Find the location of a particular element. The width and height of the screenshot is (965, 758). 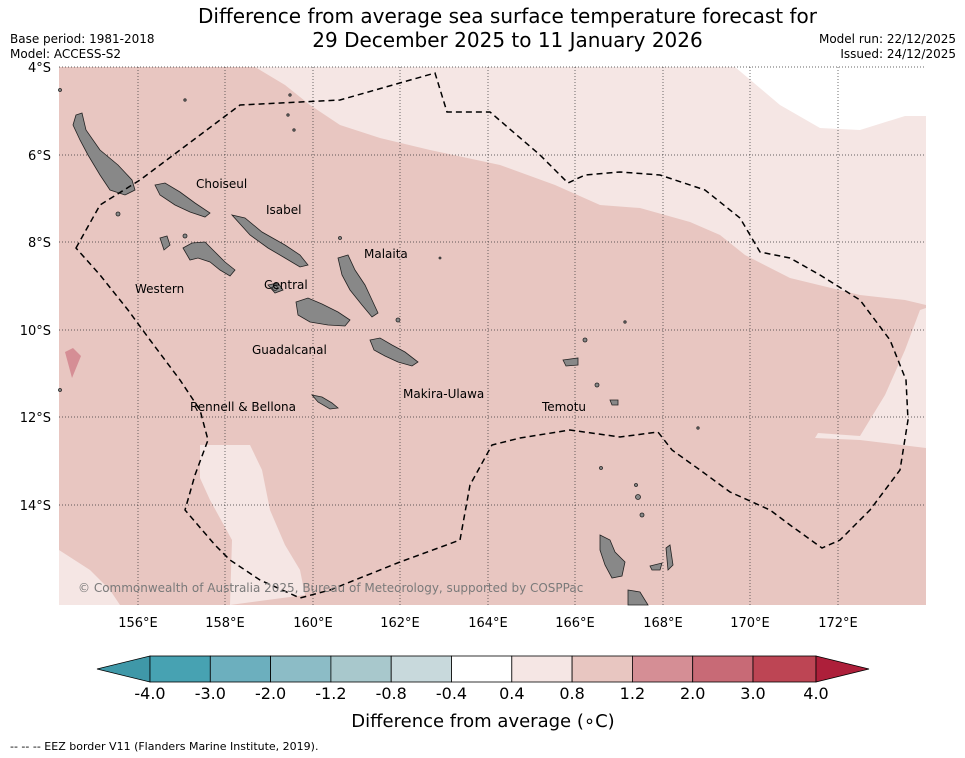

colorbar-tick: -1.2 is located at coordinates (330, 693).